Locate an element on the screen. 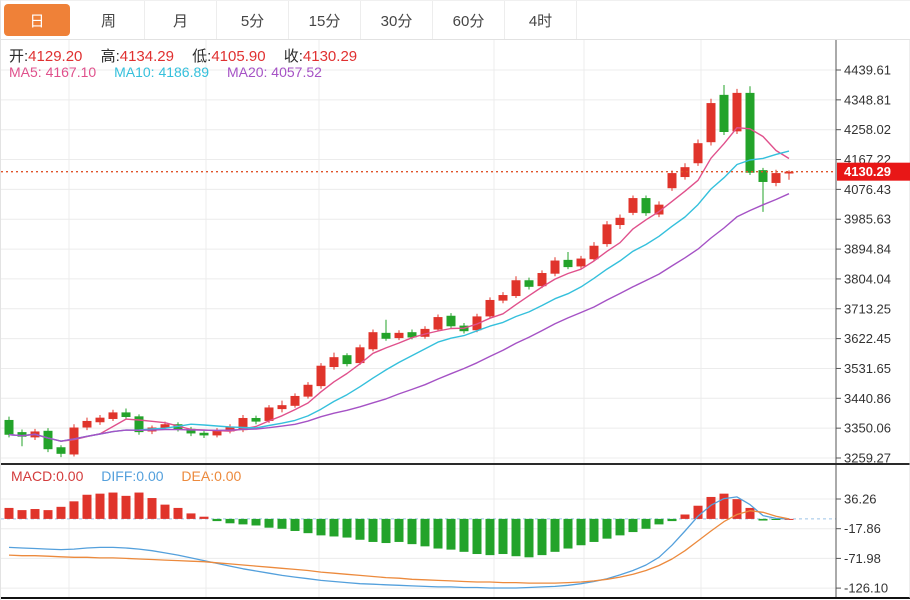  open-value: 4129.20 is located at coordinates (55, 56).